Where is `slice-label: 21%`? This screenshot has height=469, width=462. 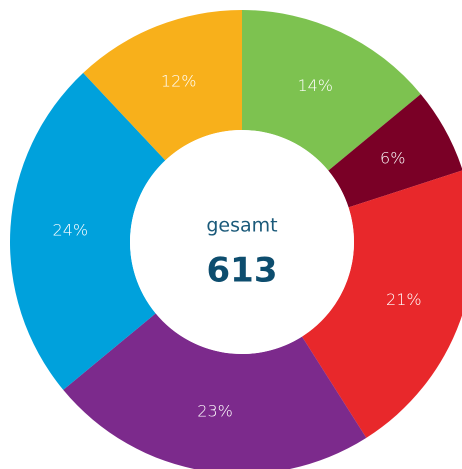
slice-label: 21% is located at coordinates (404, 299).